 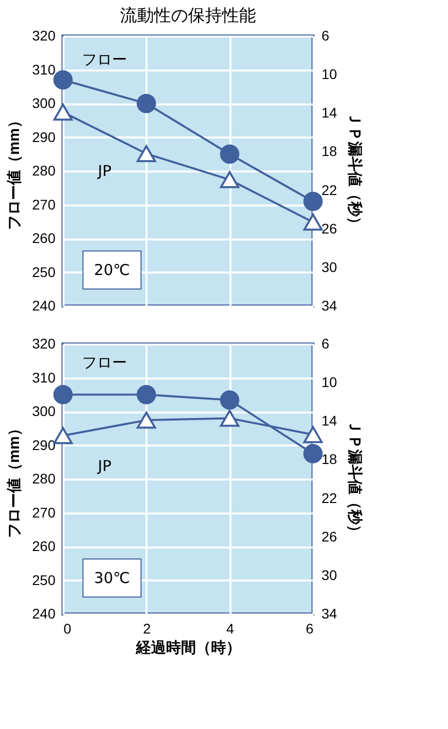 What do you see at coordinates (68, 628) in the screenshot?
I see `x-tick-label: 0` at bounding box center [68, 628].